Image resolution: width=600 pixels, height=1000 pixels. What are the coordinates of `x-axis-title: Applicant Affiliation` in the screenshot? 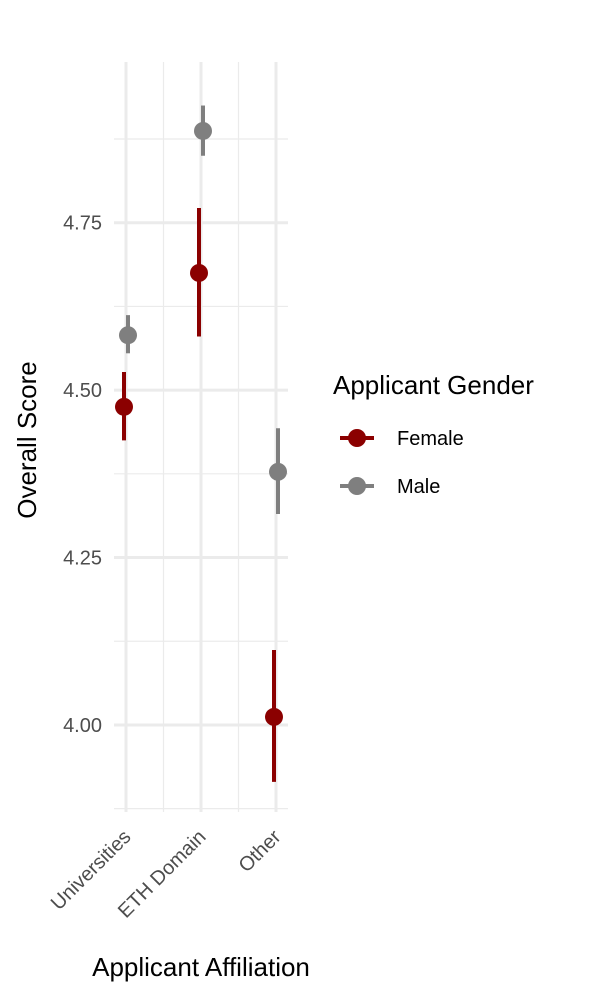 It's located at (201, 967).